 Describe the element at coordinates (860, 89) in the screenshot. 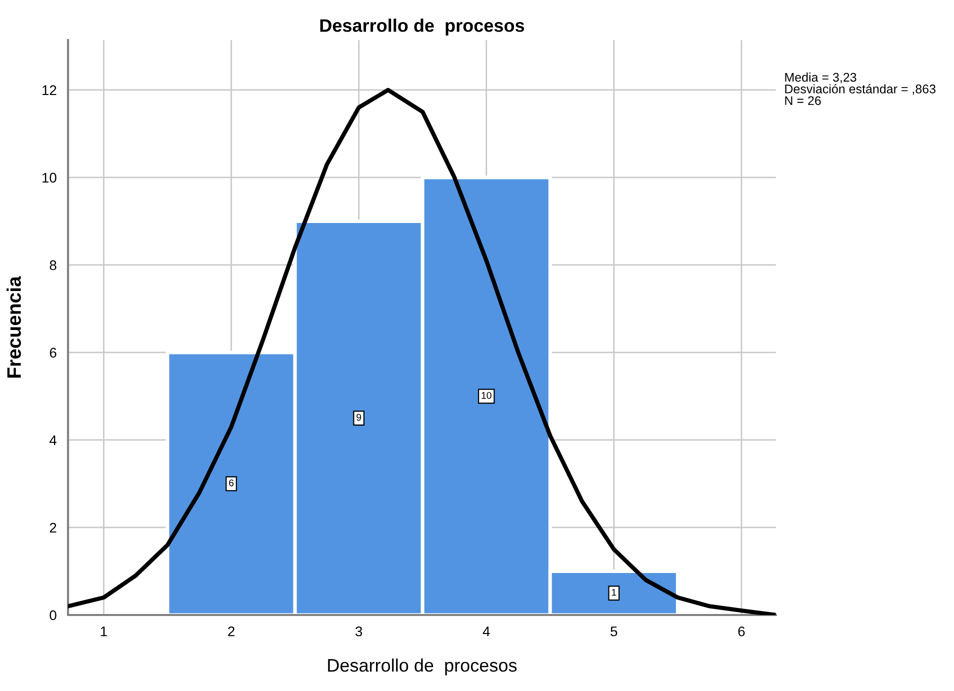

I see `text: Desviación estándar = ,863` at that location.